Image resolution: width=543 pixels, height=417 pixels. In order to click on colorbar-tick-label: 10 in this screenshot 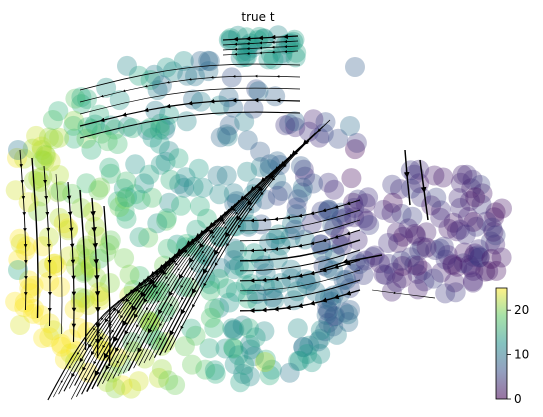, I will do `click(521, 355)`.